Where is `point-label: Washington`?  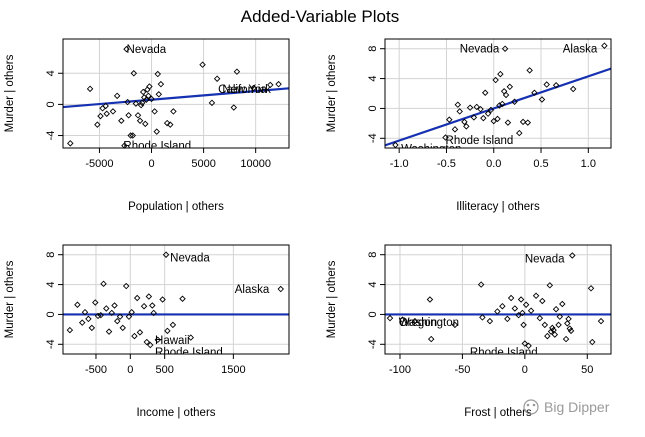 point-label: Washington is located at coordinates (429, 323).